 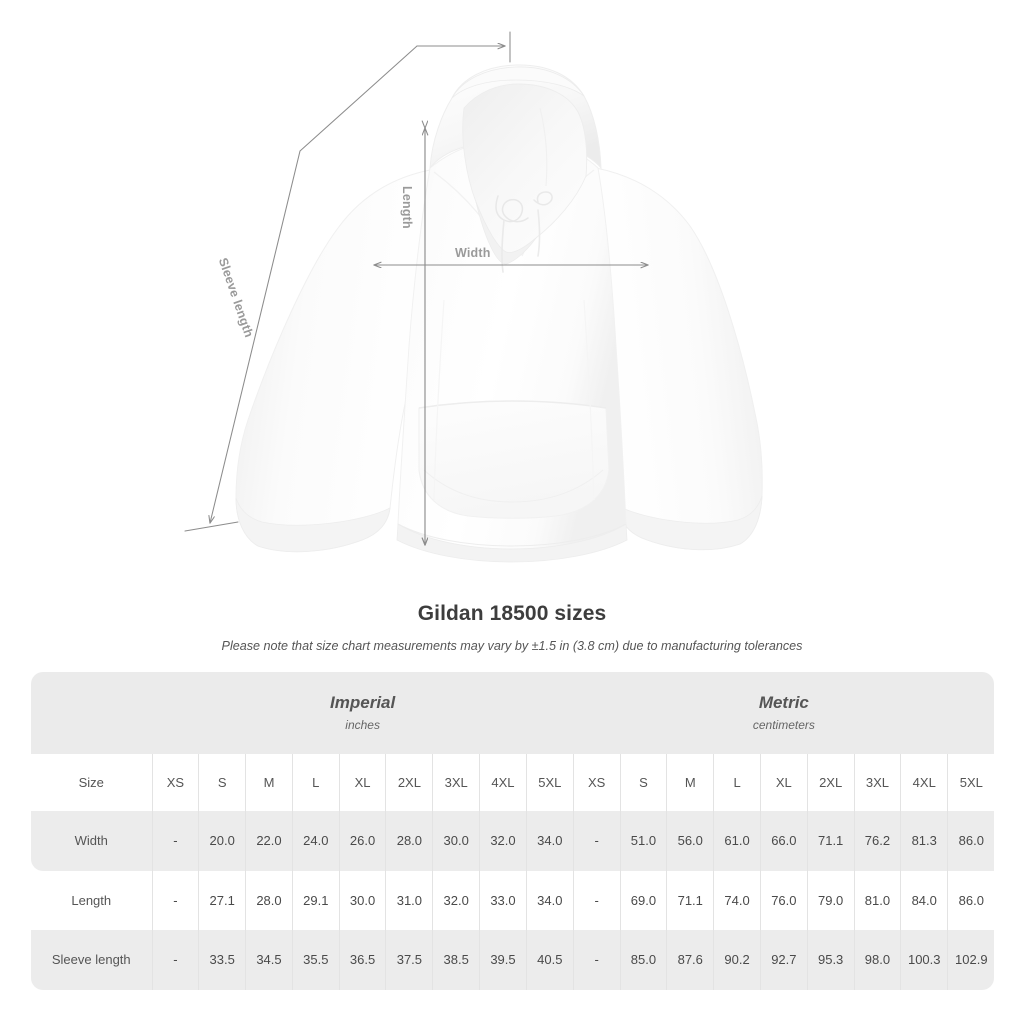 What do you see at coordinates (512, 613) in the screenshot?
I see `page-title: Gildan 18500 sizes` at bounding box center [512, 613].